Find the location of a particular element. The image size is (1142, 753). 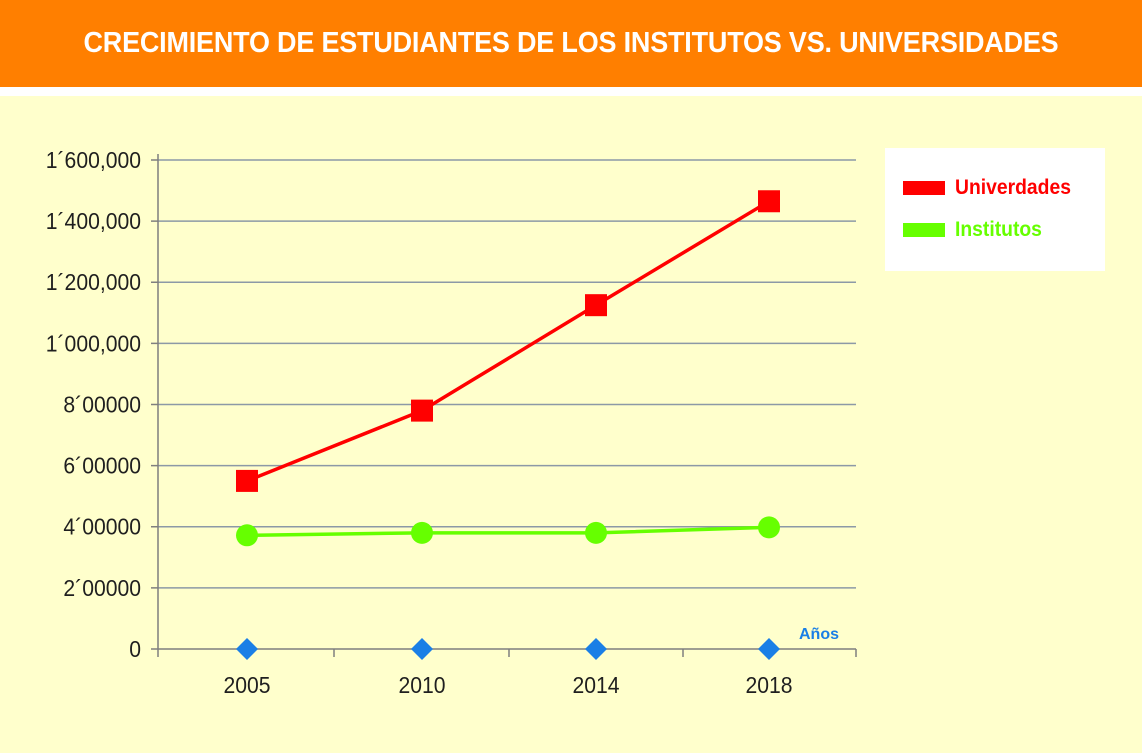

legend-label-institutos: Institutos is located at coordinates (998, 229).